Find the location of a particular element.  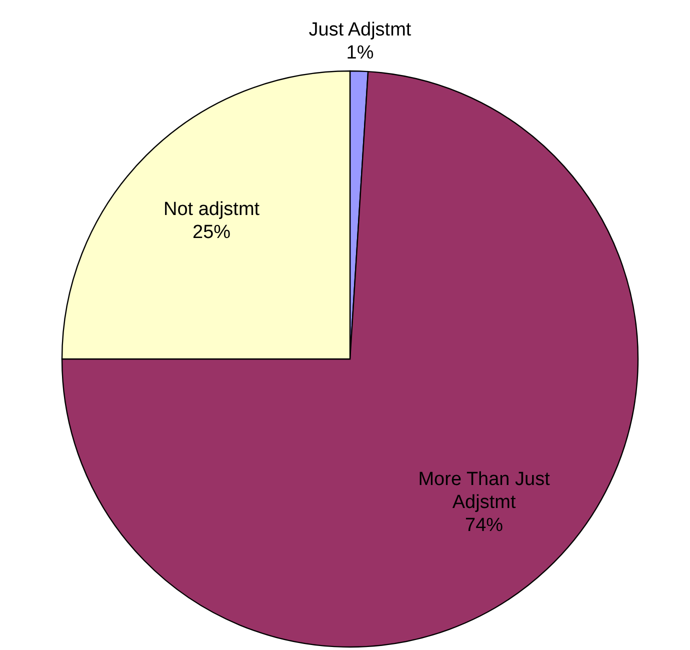

slice-label: Not adjstmt is located at coordinates (211, 209).